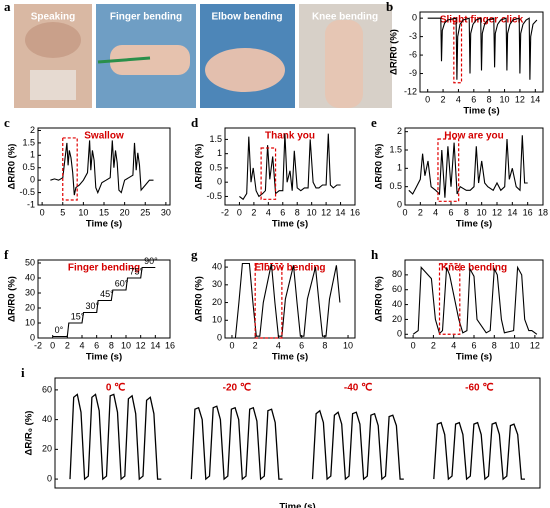 The height and width of the screenshot is (508, 550). What do you see at coordinates (358, 388) in the screenshot?
I see `group-label: -40 ℃` at bounding box center [358, 388].